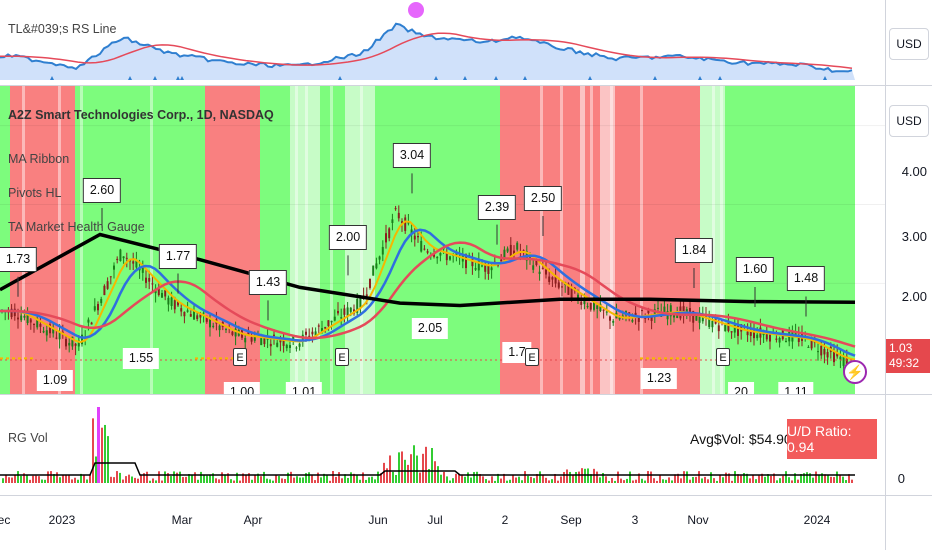 The height and width of the screenshot is (550, 932). What do you see at coordinates (505, 520) in the screenshot?
I see `time-tick: 2` at bounding box center [505, 520].